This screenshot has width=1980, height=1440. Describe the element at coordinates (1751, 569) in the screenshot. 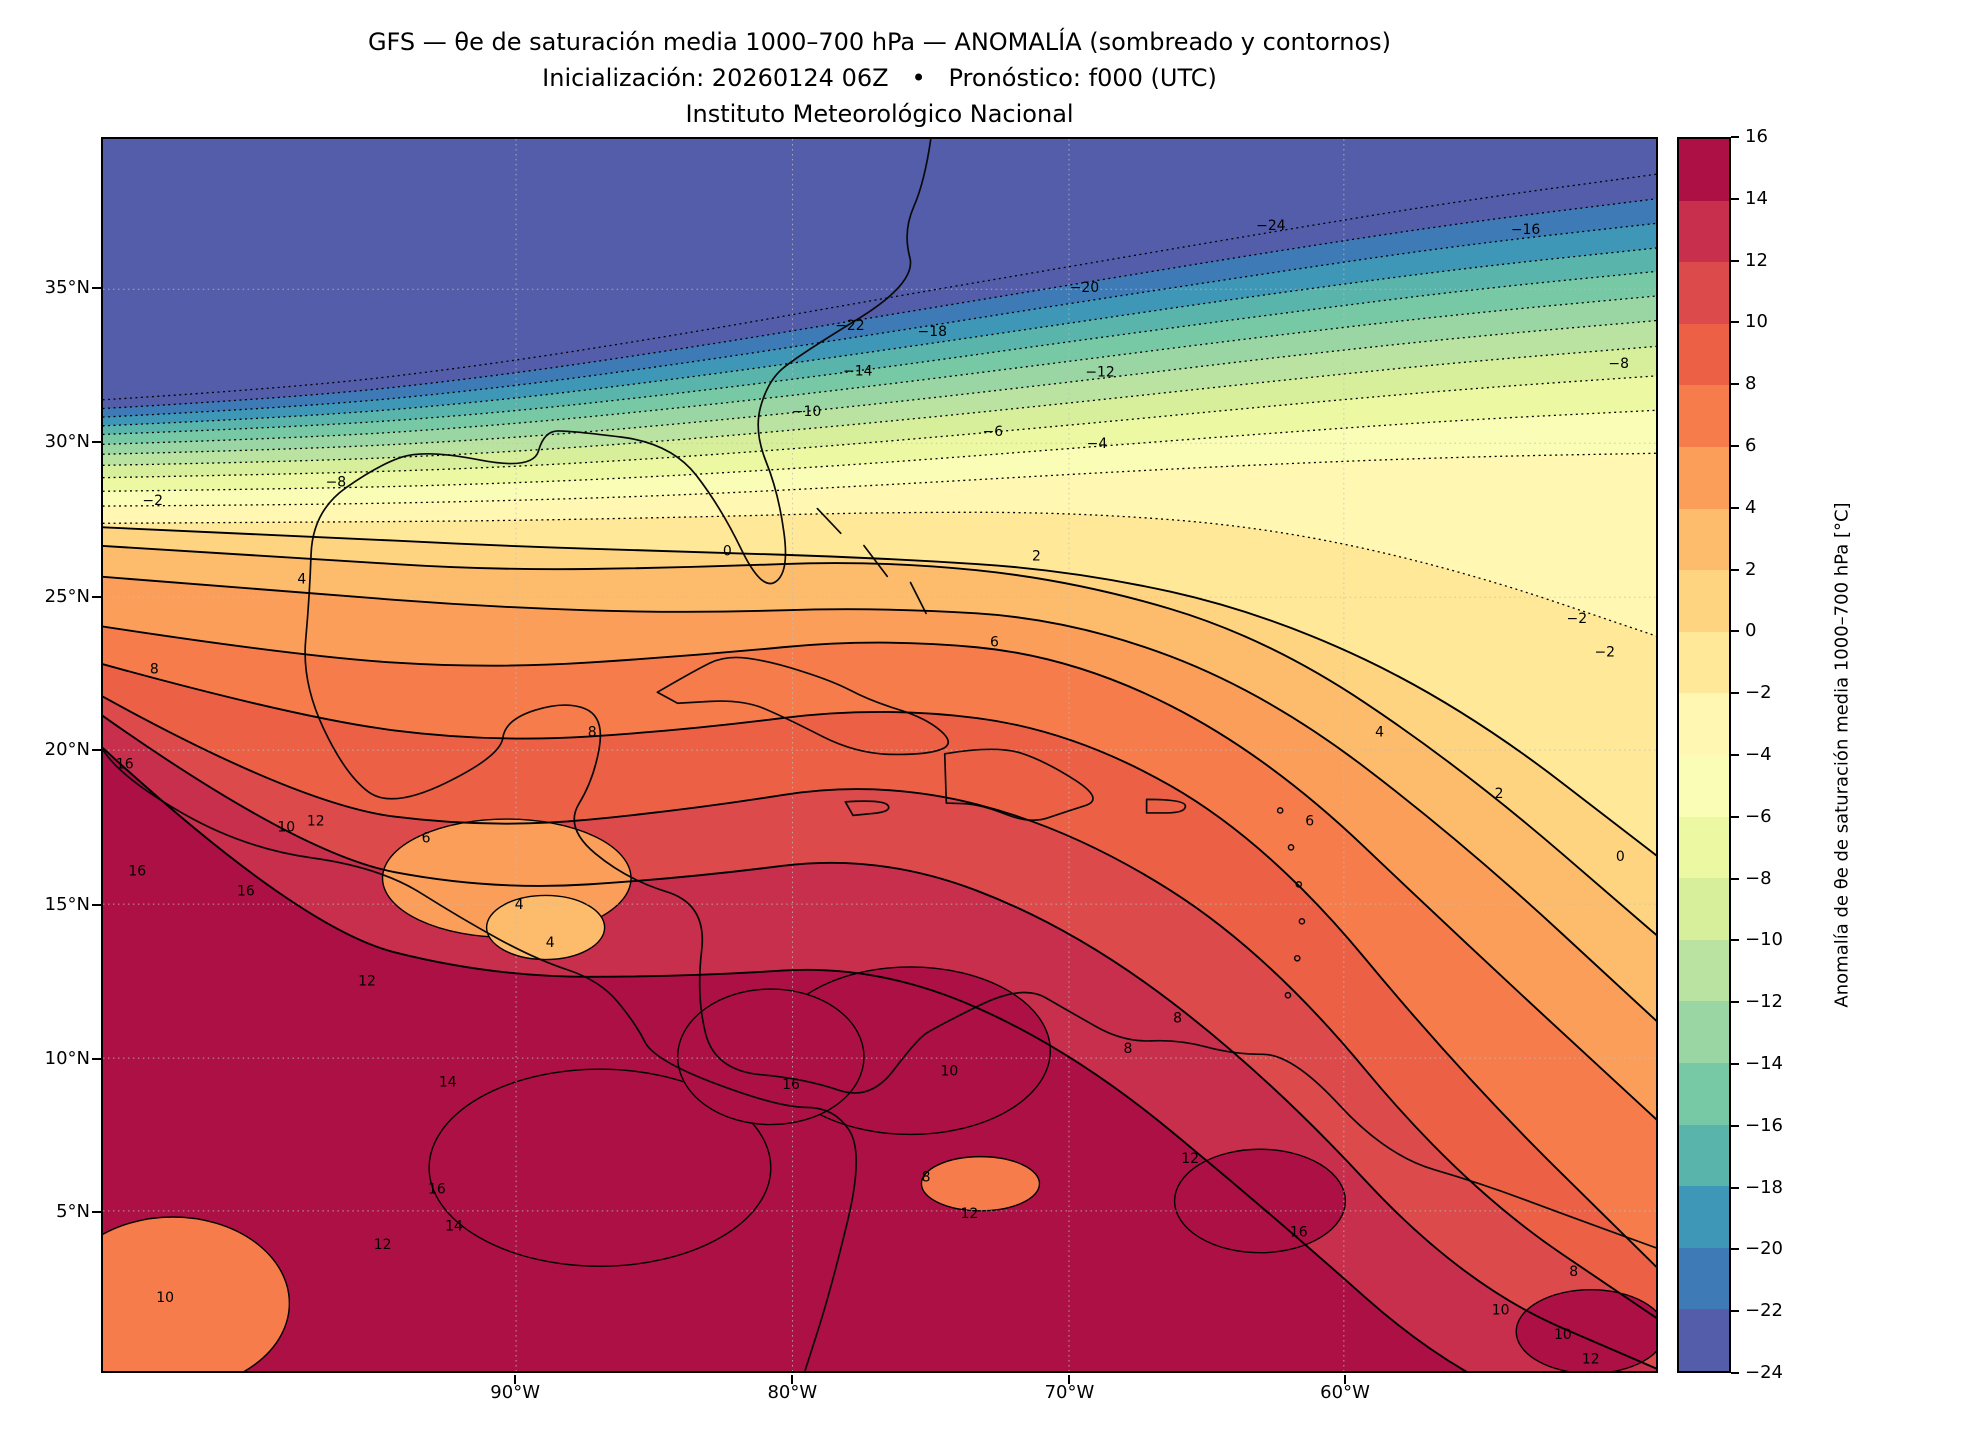

I see `colorbar-tick-label: 2` at that location.